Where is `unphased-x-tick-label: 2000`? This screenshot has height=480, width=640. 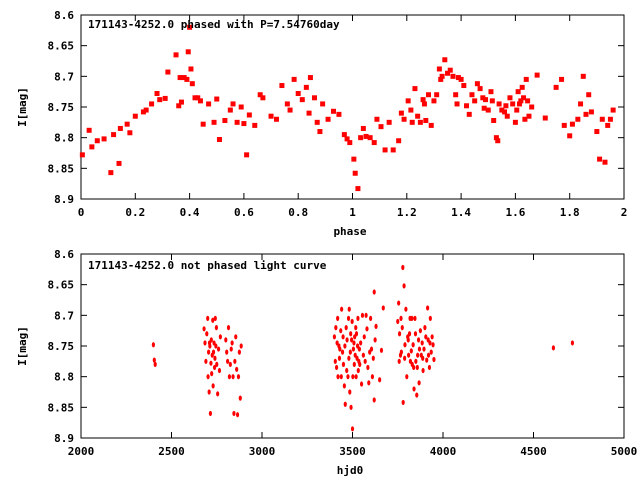 unphased-x-tick-label: 2000 is located at coordinates (81, 451).